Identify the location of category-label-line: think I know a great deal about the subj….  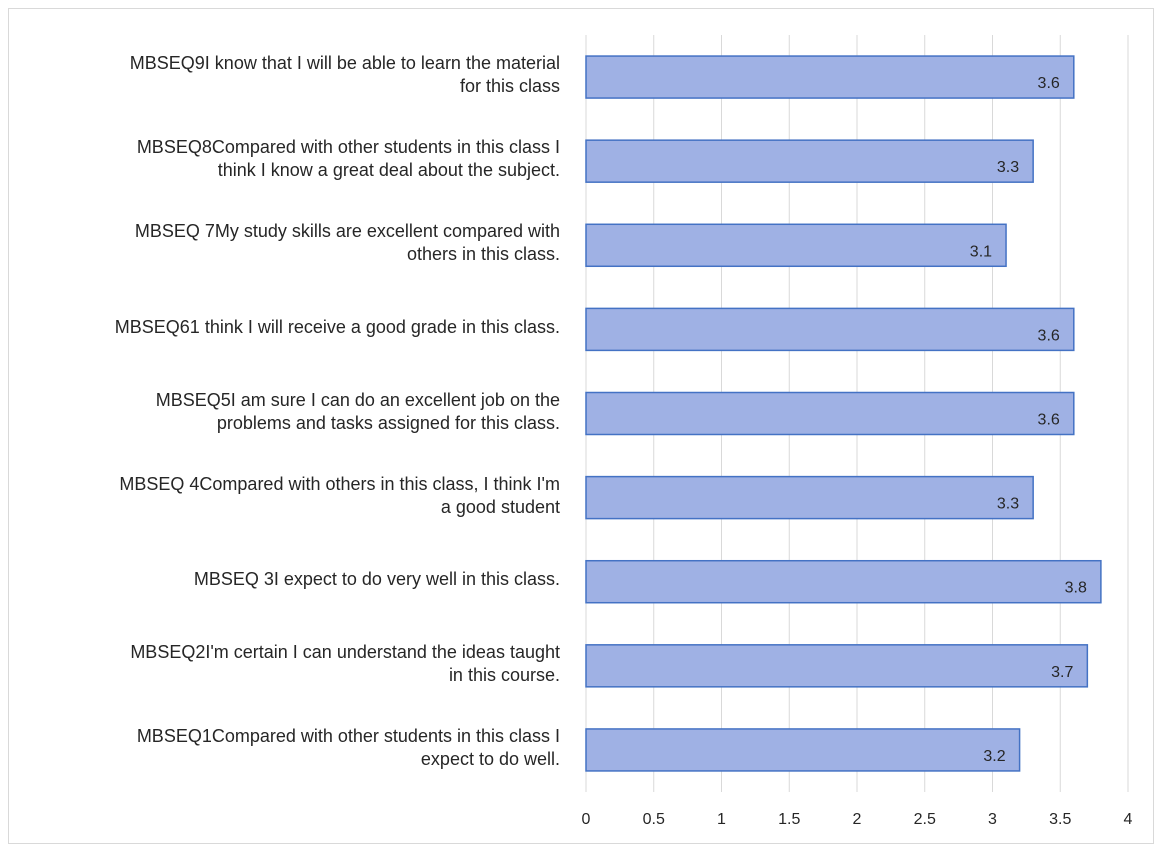
(388, 170).